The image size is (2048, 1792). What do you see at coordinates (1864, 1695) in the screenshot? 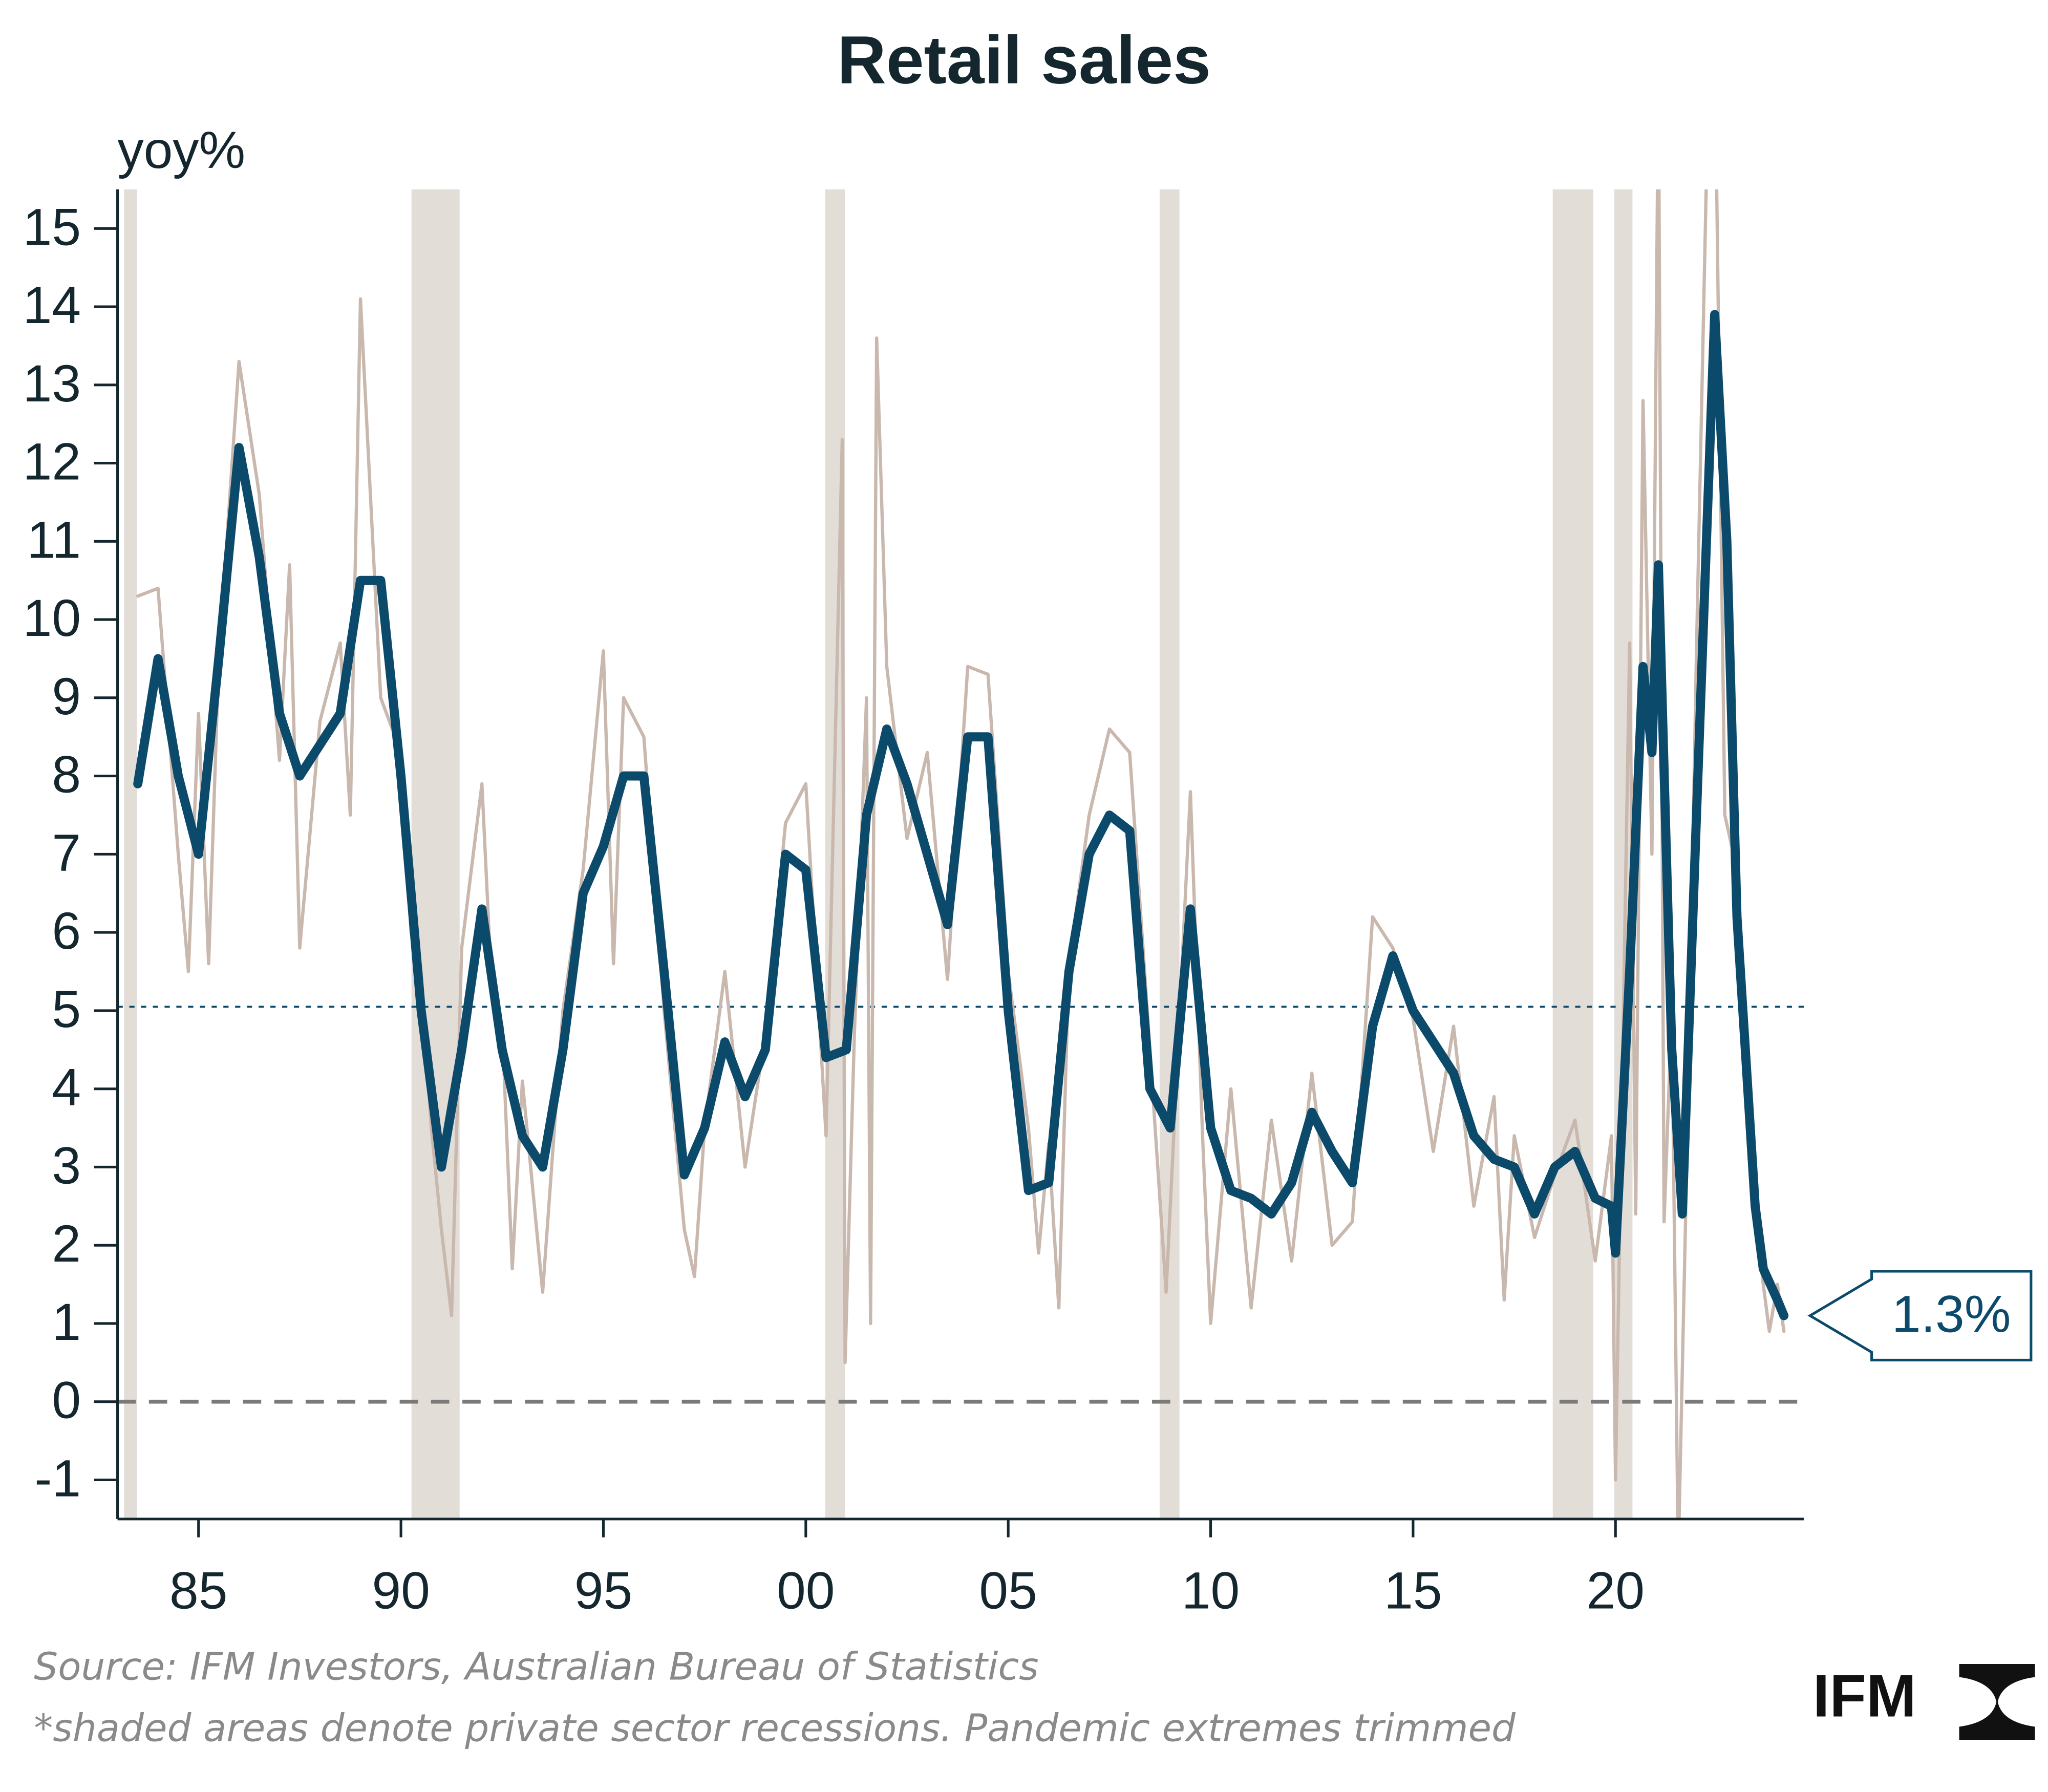
I see `logo-text: IFM` at bounding box center [1864, 1695].